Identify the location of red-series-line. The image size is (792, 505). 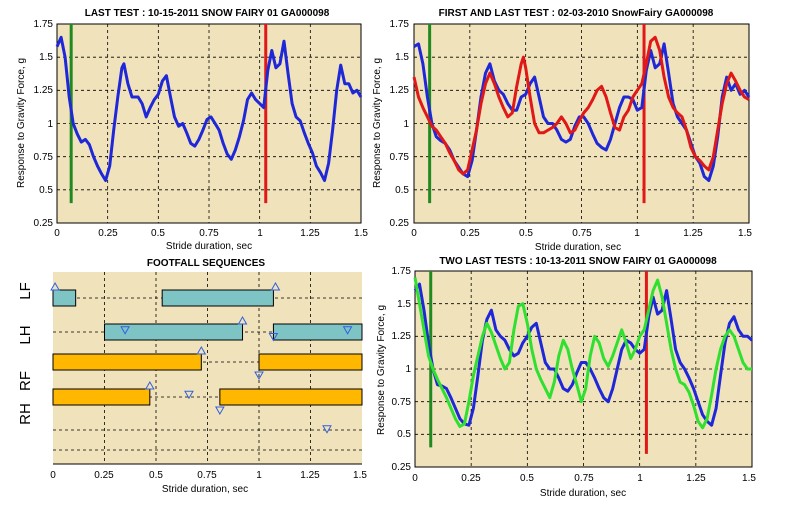
(581, 105).